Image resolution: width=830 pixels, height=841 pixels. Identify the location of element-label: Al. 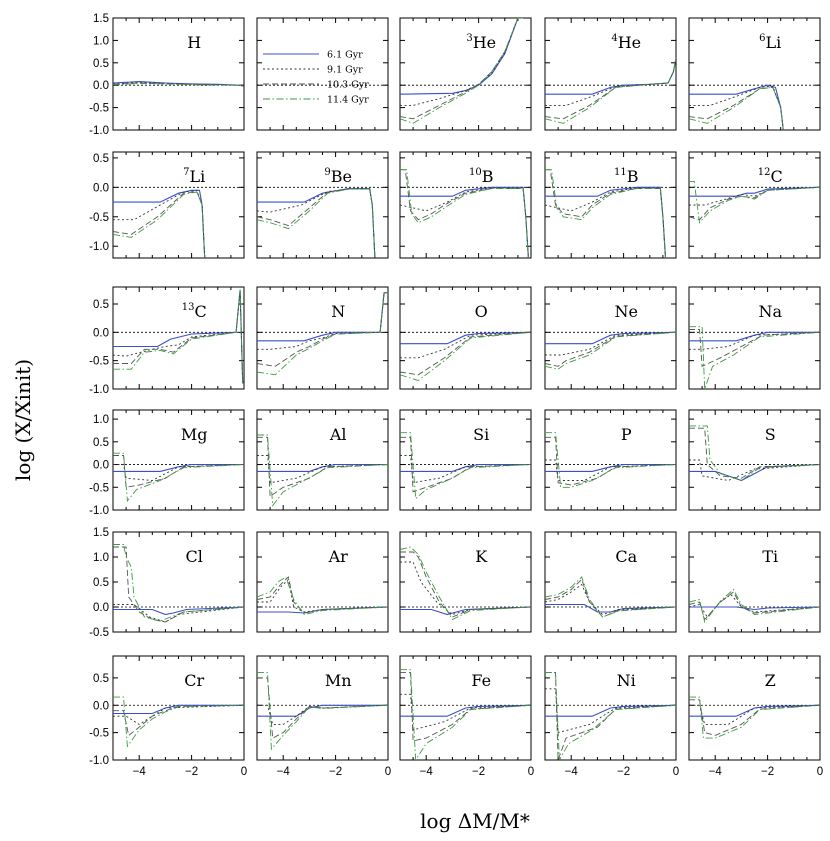
(338, 434).